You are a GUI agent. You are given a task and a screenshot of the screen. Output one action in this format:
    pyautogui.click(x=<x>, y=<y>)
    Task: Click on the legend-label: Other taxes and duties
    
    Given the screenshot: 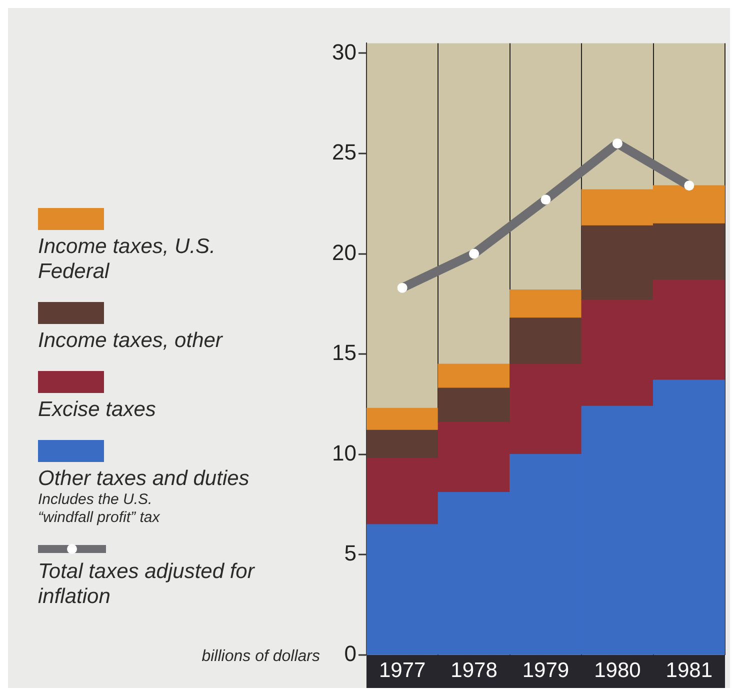 What is the action you would take?
    pyautogui.click(x=144, y=478)
    